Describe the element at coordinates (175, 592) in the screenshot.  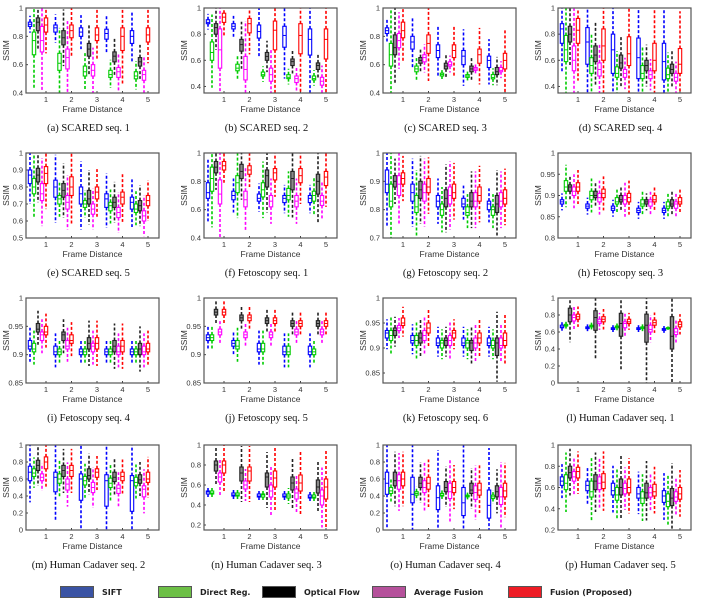
I see `legend-swatch-direct-reg` at that location.